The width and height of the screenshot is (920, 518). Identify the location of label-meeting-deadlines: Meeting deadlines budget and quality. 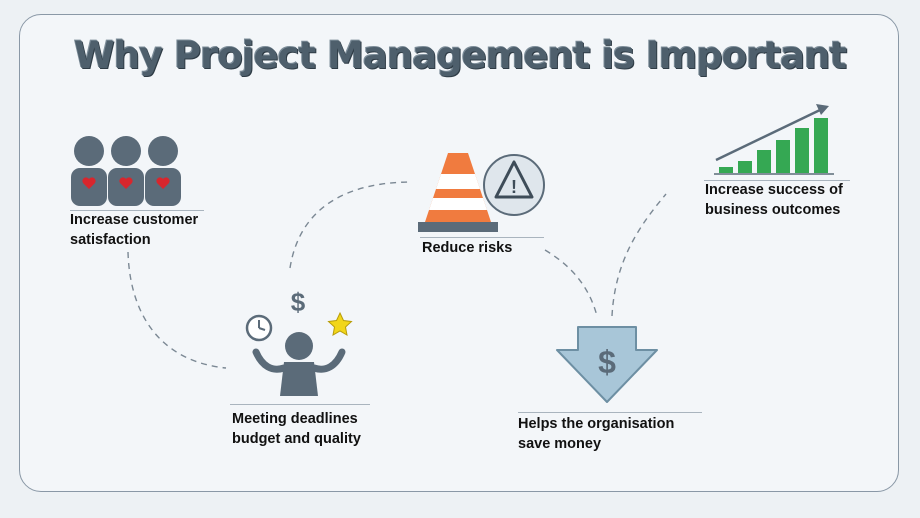
(296, 429).